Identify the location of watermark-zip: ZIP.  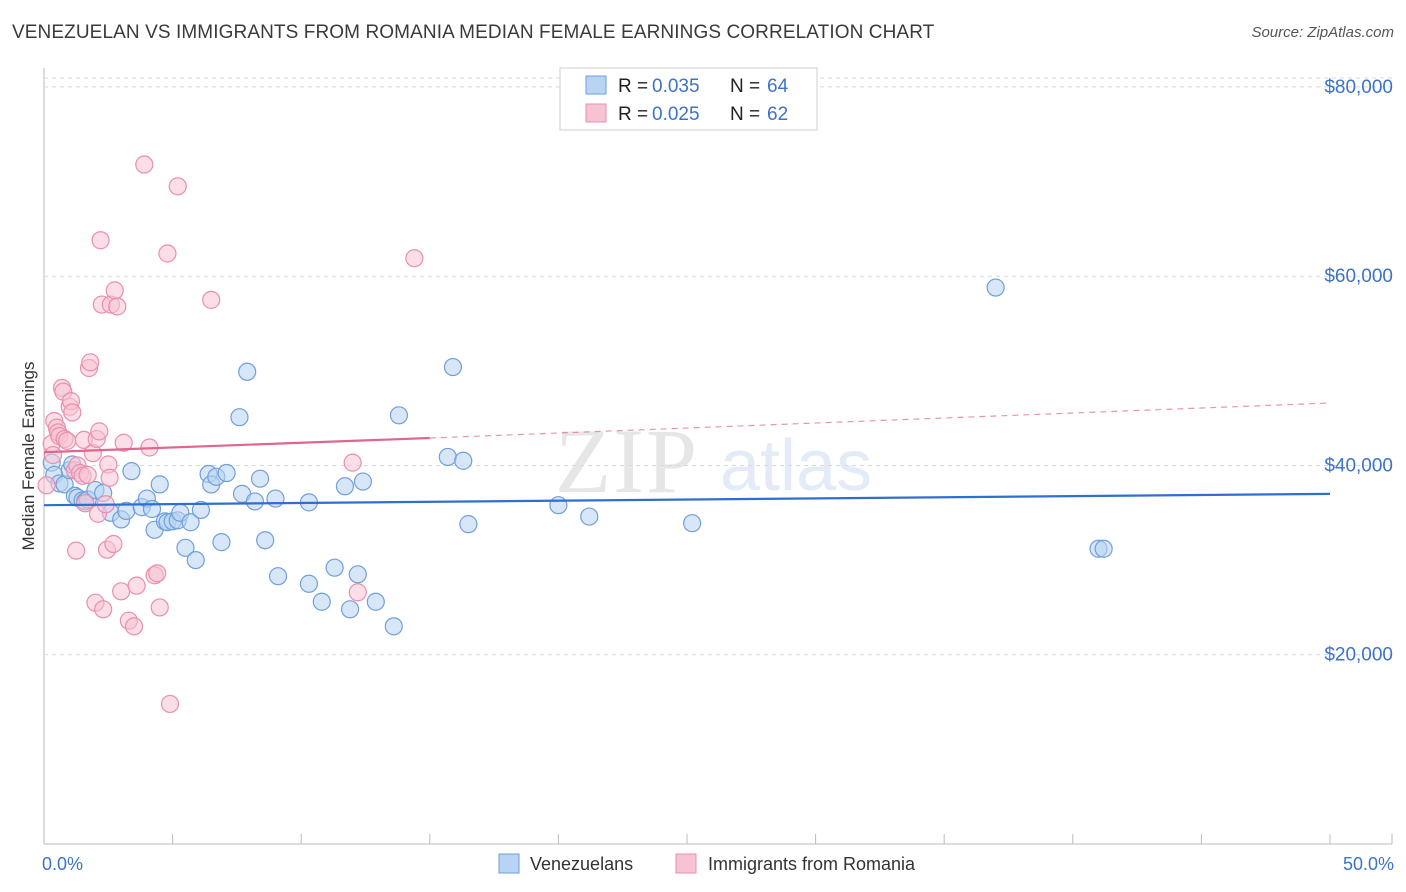
(627, 461).